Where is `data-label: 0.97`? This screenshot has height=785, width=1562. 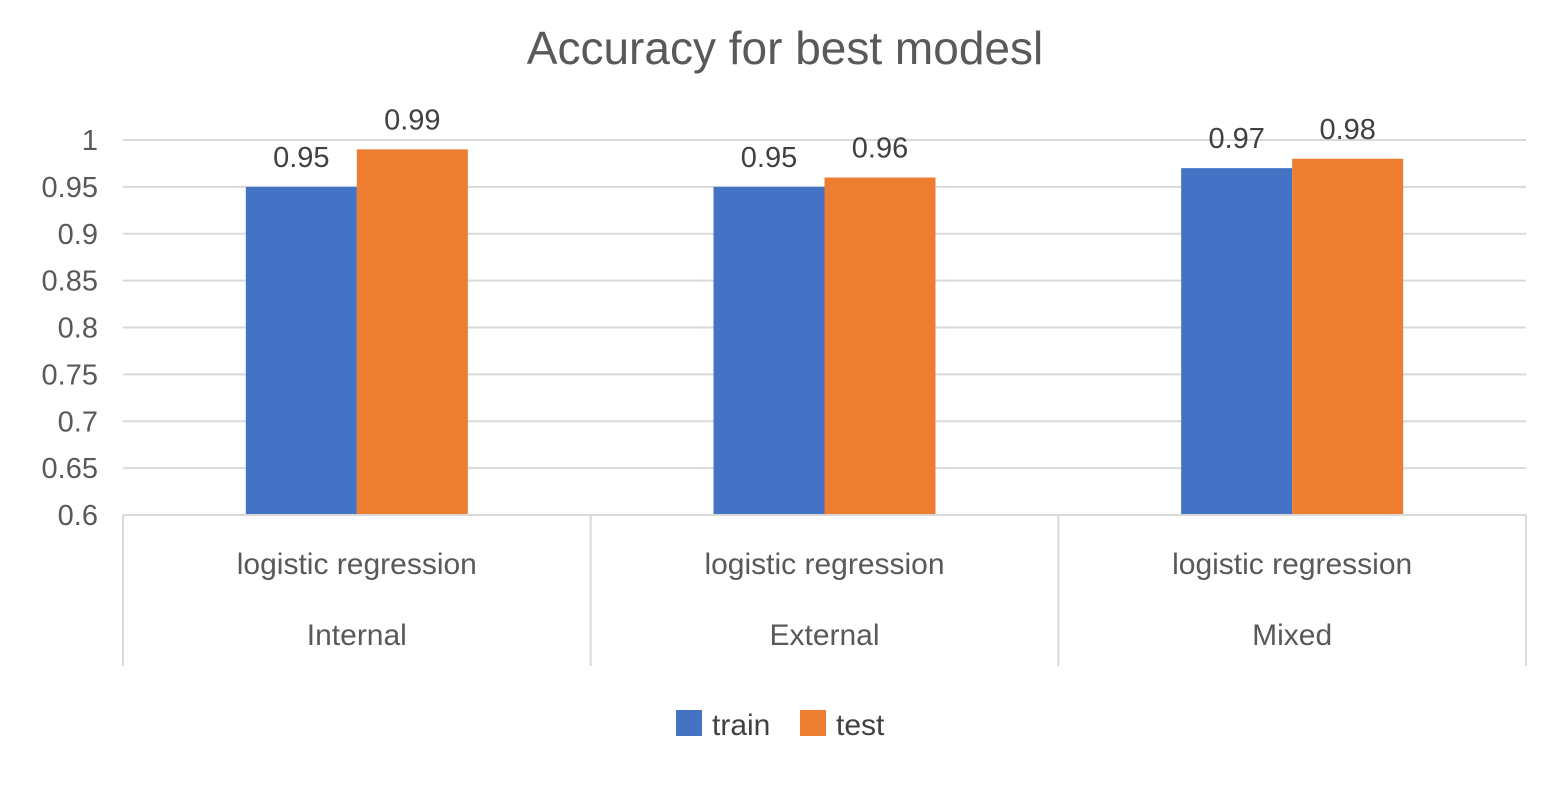
data-label: 0.97 is located at coordinates (1236, 139).